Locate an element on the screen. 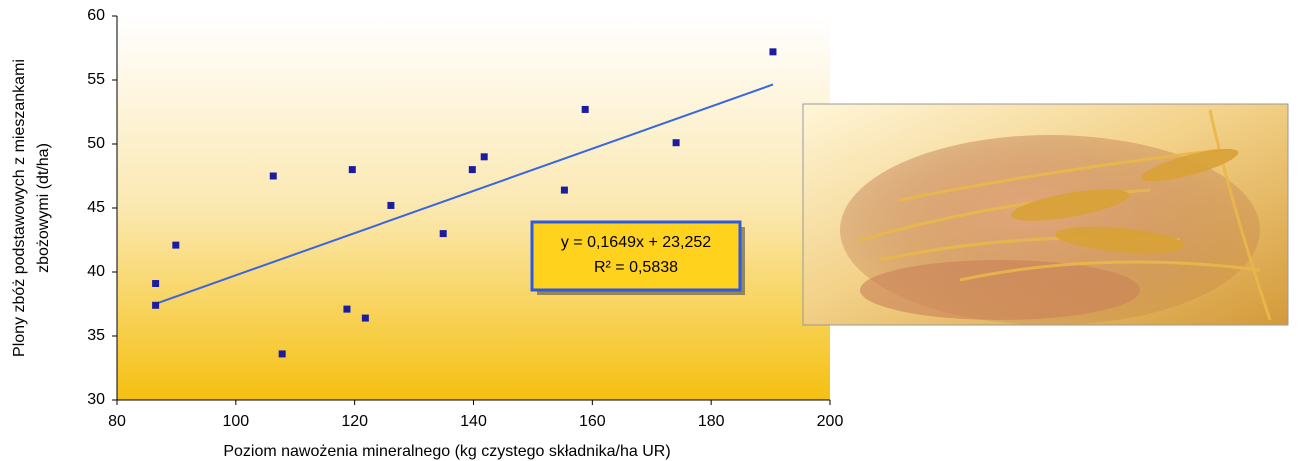  equation-box is located at coordinates (636, 256).